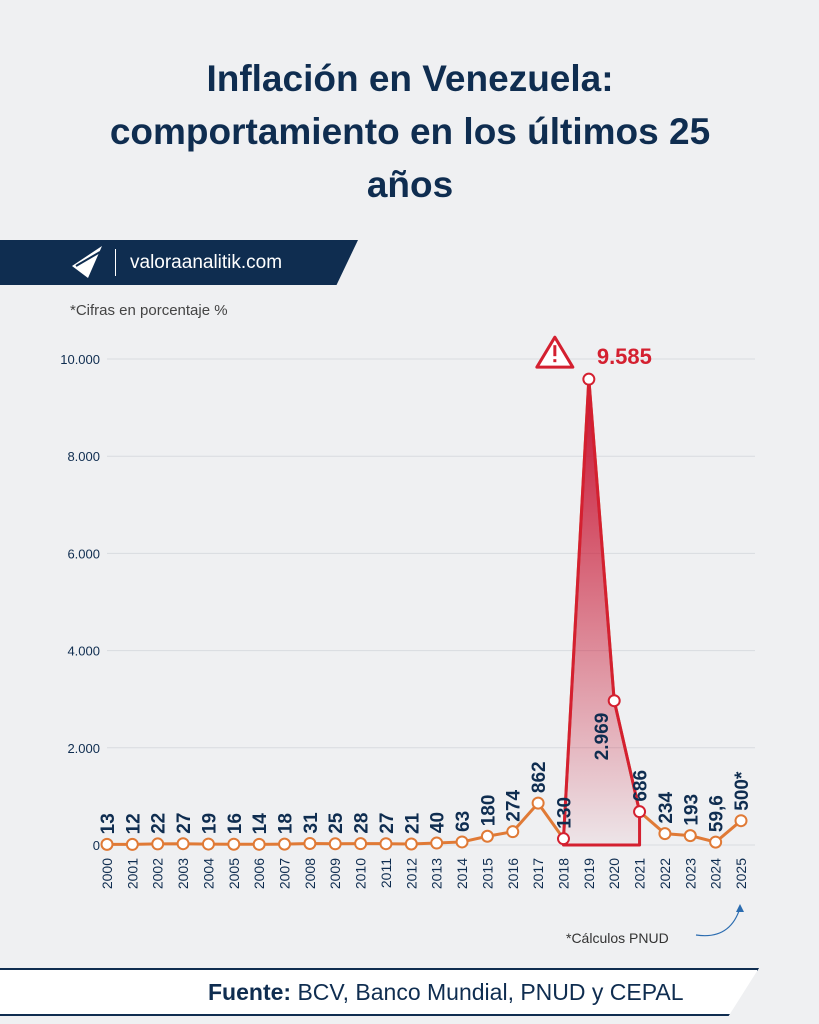 The height and width of the screenshot is (1024, 819). What do you see at coordinates (513, 873) in the screenshot?
I see `x-tick-label: 2016` at bounding box center [513, 873].